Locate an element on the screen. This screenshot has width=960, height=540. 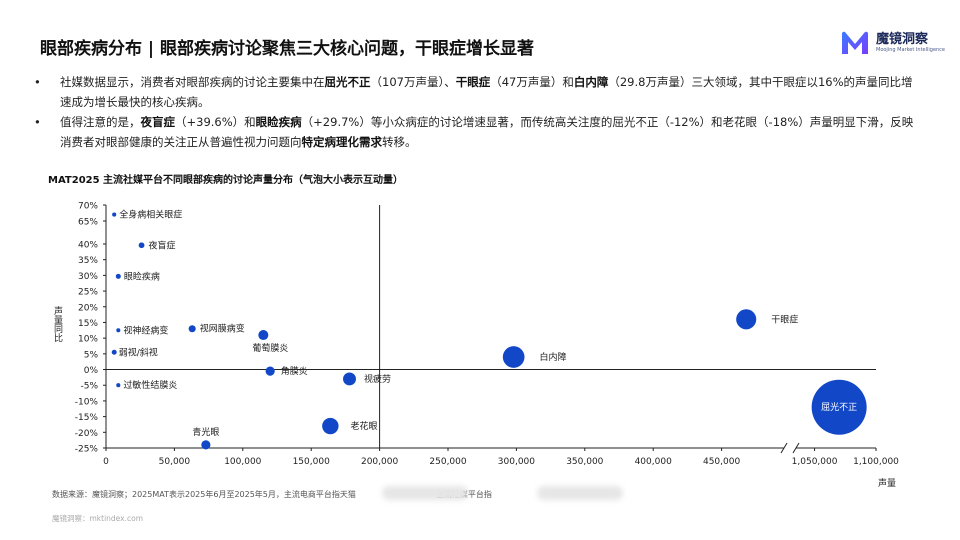
bullet-text: （+39.6%）和 is located at coordinates (215, 122).